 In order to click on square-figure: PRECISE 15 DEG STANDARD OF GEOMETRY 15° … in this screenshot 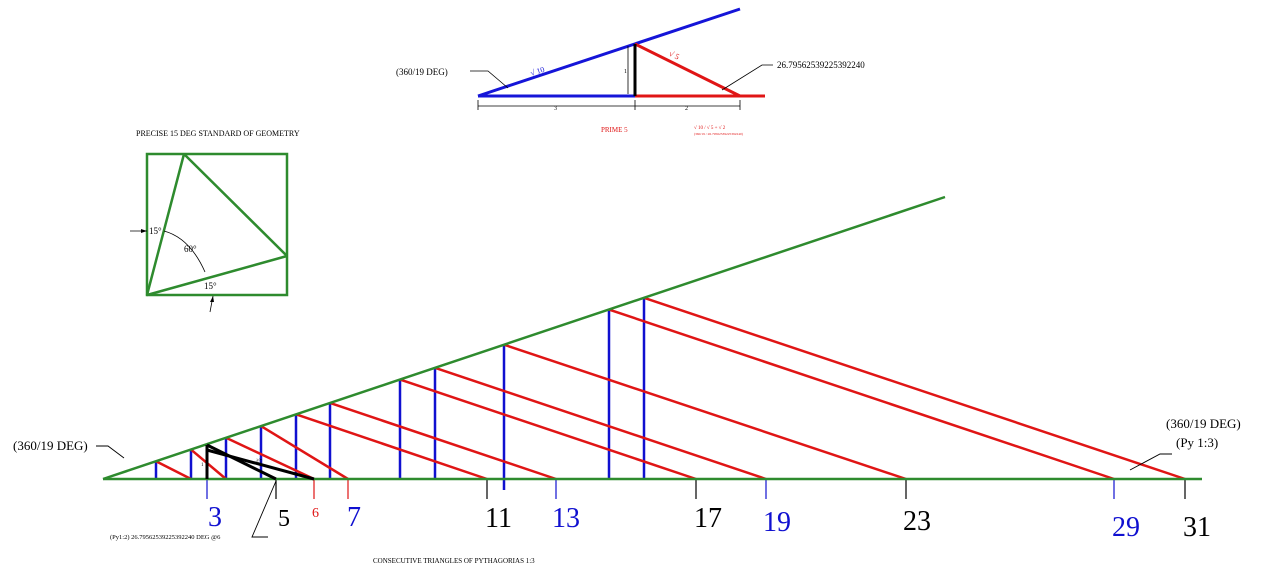, I will do `click(215, 221)`.